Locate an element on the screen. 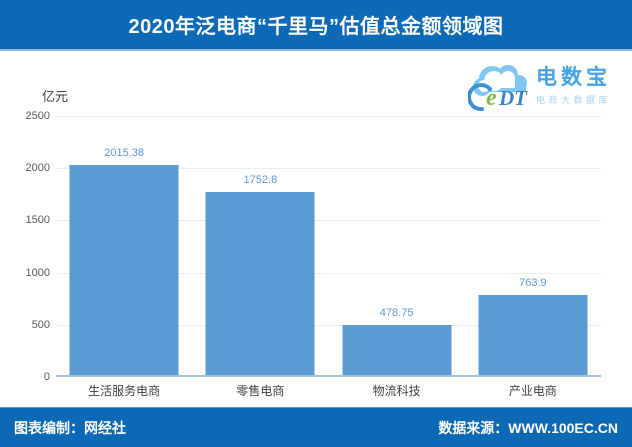  bar-value-label: 1752.8 is located at coordinates (260, 180).